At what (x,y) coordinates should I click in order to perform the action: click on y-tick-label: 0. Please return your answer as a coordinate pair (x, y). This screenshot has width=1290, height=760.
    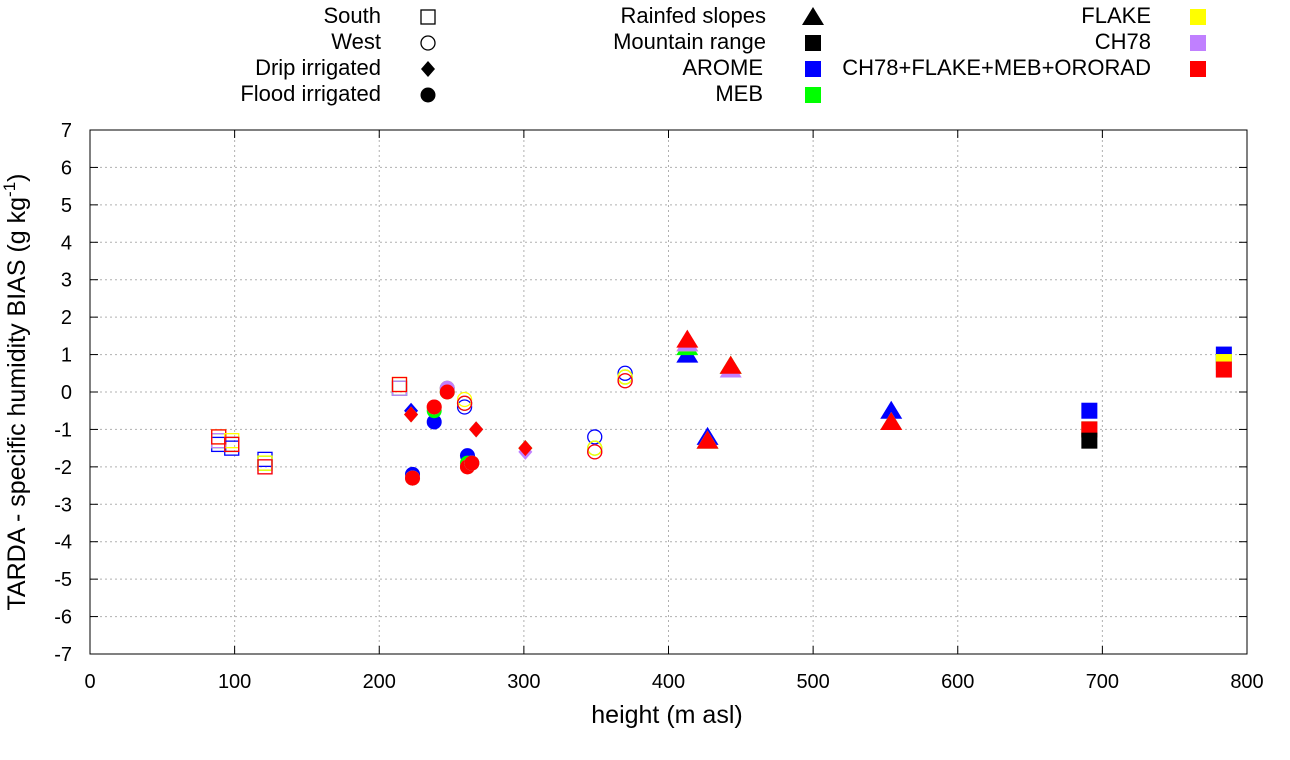
    Looking at the image, I should click on (66, 393).